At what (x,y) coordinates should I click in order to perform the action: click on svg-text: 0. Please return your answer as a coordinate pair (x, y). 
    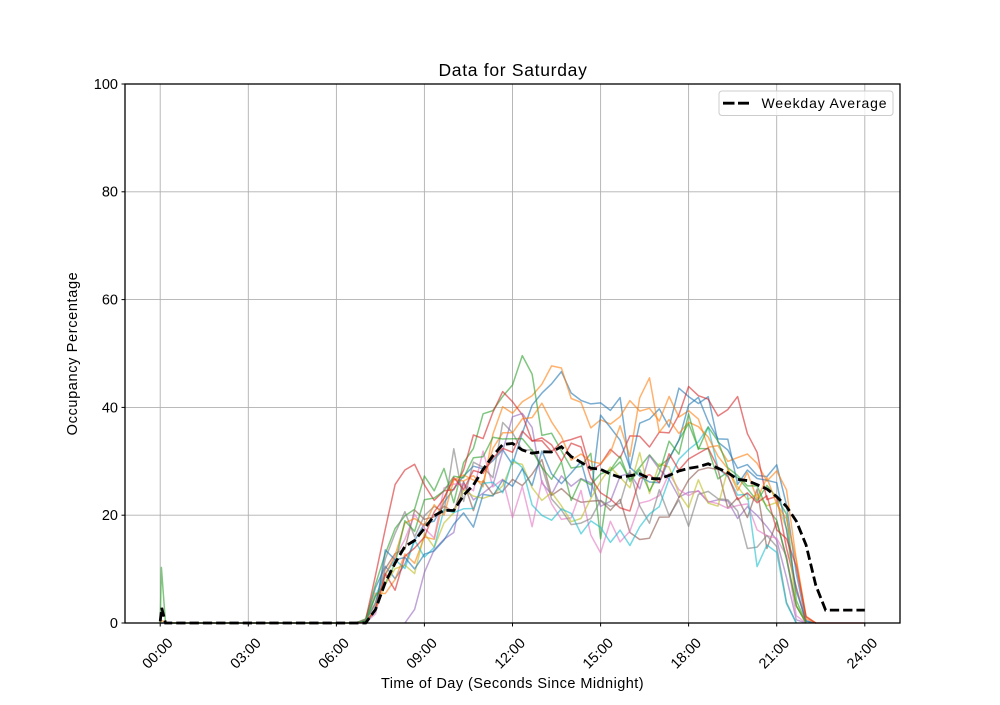
    Looking at the image, I should click on (114, 624).